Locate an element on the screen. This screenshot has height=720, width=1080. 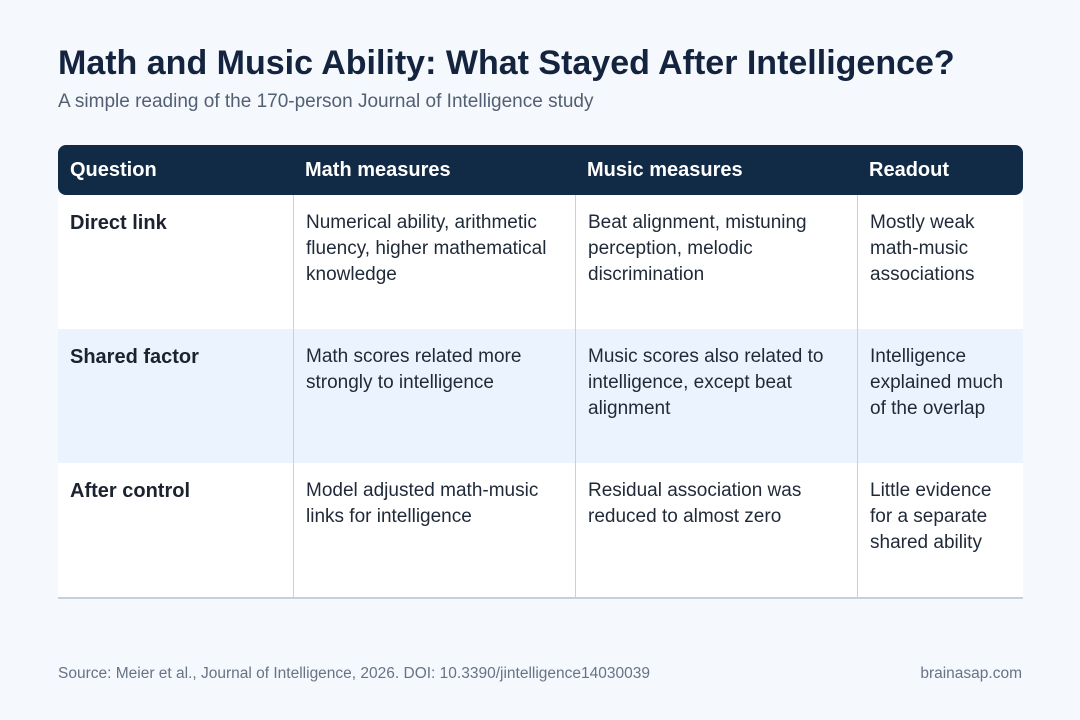
column-header-question: Question is located at coordinates (113, 169).